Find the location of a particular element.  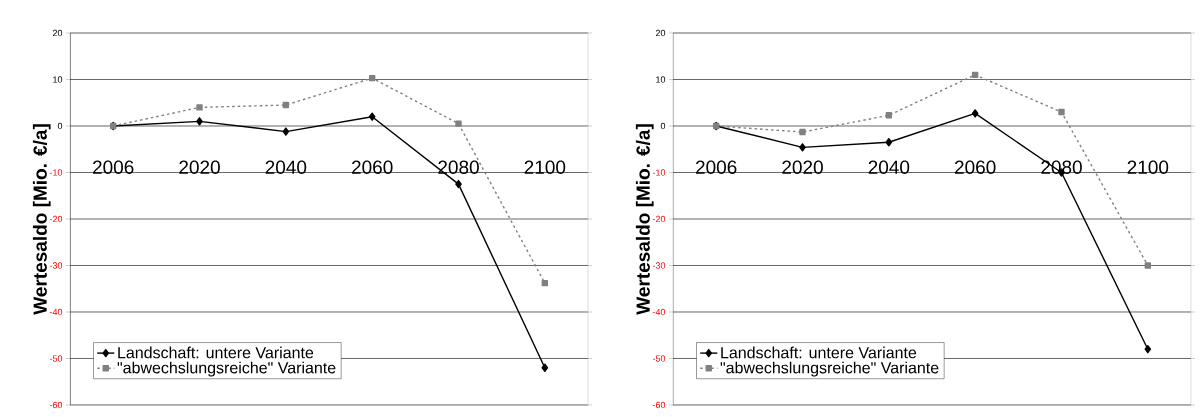

x-tick-label: 2080 is located at coordinates (458, 167).